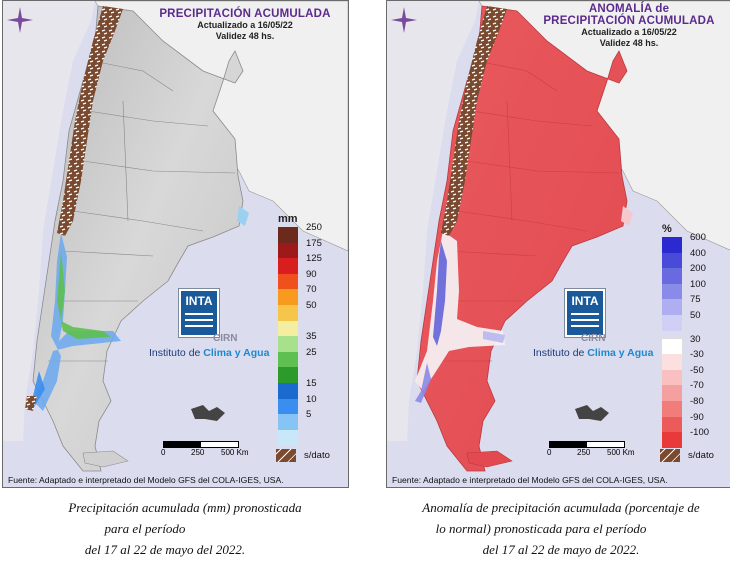 The height and width of the screenshot is (574, 730). Describe the element at coordinates (695, 339) in the screenshot. I see `legend-label: 30` at that location.